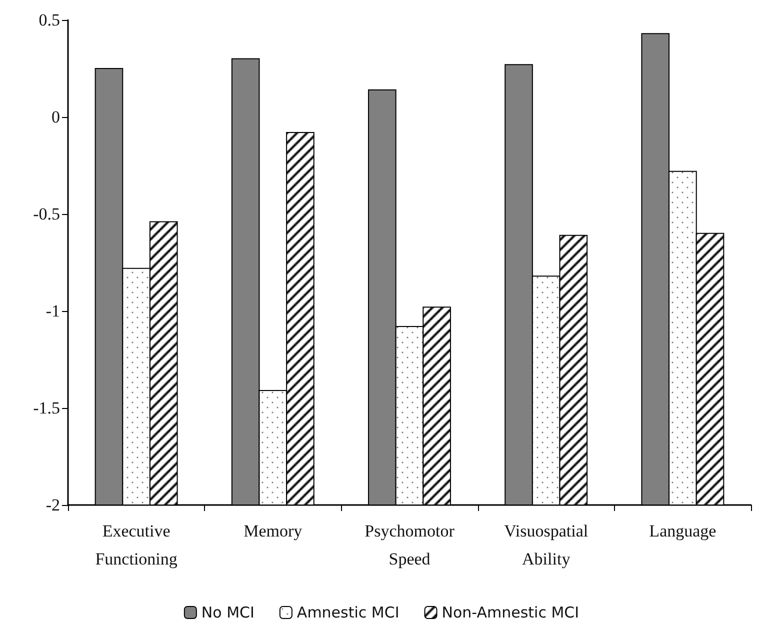  What do you see at coordinates (348, 613) in the screenshot?
I see `legend-label: Amnestic MCI` at bounding box center [348, 613].